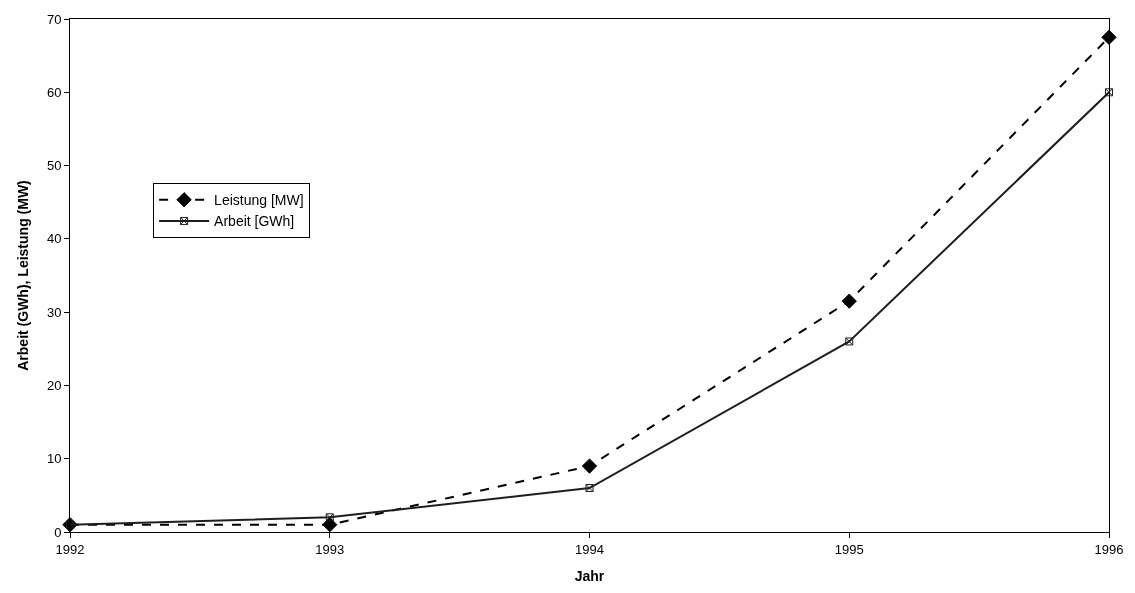 The width and height of the screenshot is (1135, 593). What do you see at coordinates (54, 312) in the screenshot?
I see `y-tick-label: 30` at bounding box center [54, 312].